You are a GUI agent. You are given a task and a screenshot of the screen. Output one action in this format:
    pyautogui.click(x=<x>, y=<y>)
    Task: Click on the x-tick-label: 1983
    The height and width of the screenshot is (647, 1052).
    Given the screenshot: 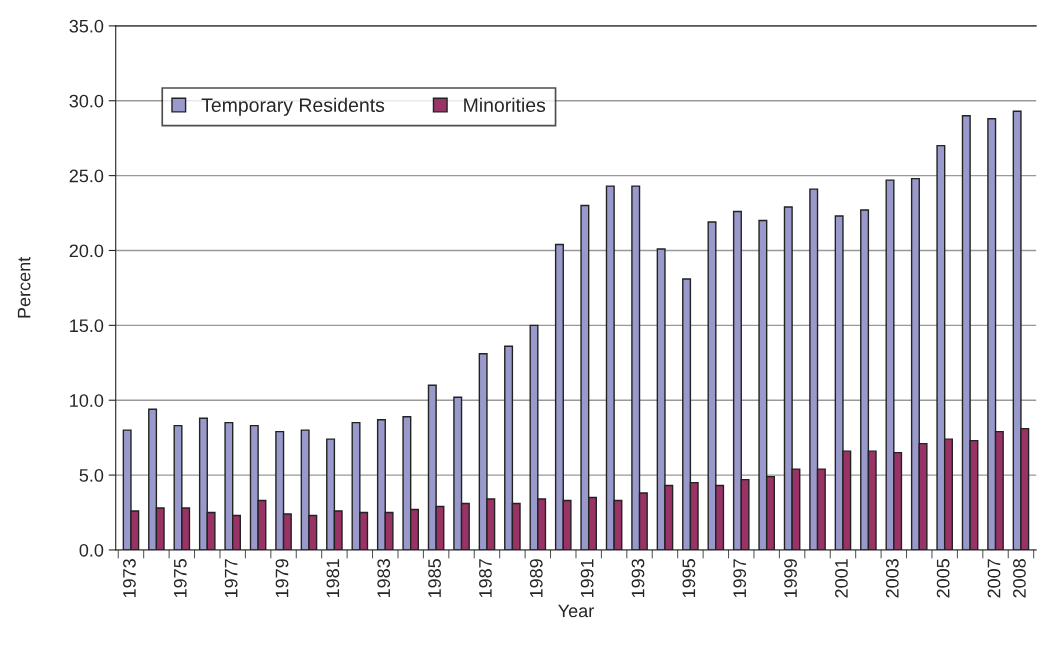 What is the action you would take?
    pyautogui.click(x=384, y=578)
    